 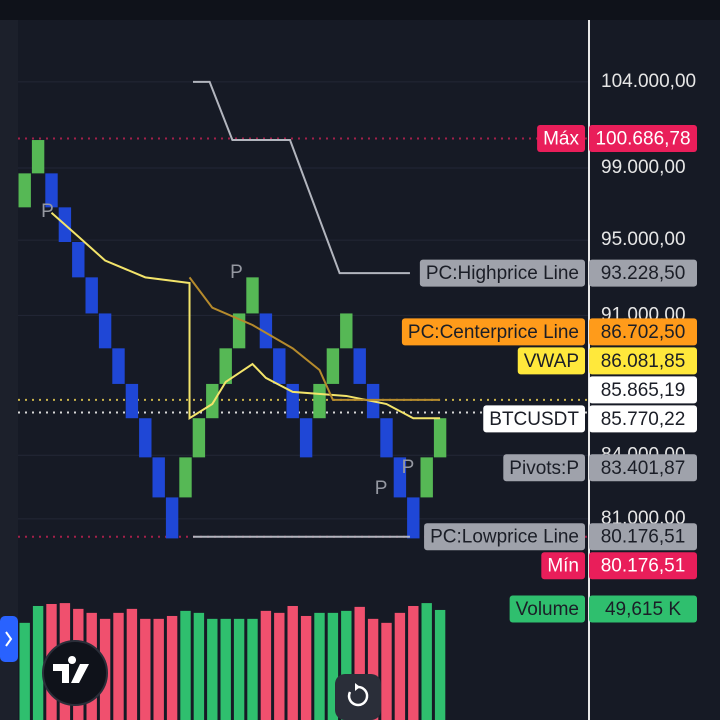 I want to click on price-tag-value: 86.081,85, so click(x=643, y=361).